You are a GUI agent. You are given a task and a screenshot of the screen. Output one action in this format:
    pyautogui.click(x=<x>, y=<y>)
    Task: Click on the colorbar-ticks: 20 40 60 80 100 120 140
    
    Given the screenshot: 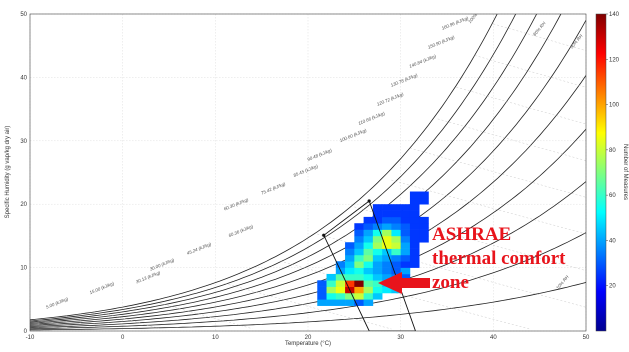 What is the action you would take?
    pyautogui.click(x=613, y=151)
    